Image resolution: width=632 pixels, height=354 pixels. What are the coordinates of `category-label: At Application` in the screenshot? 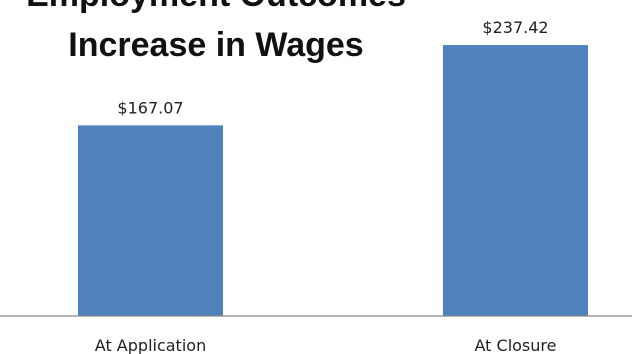 It's located at (150, 345).